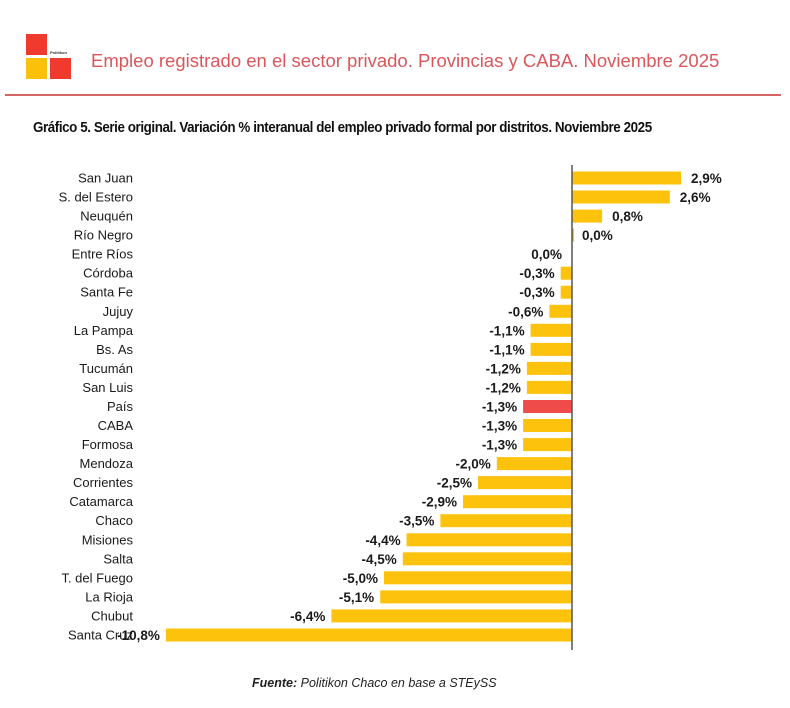 The width and height of the screenshot is (790, 708). What do you see at coordinates (107, 387) in the screenshot?
I see `category-label-san-luis: San Luis` at bounding box center [107, 387].